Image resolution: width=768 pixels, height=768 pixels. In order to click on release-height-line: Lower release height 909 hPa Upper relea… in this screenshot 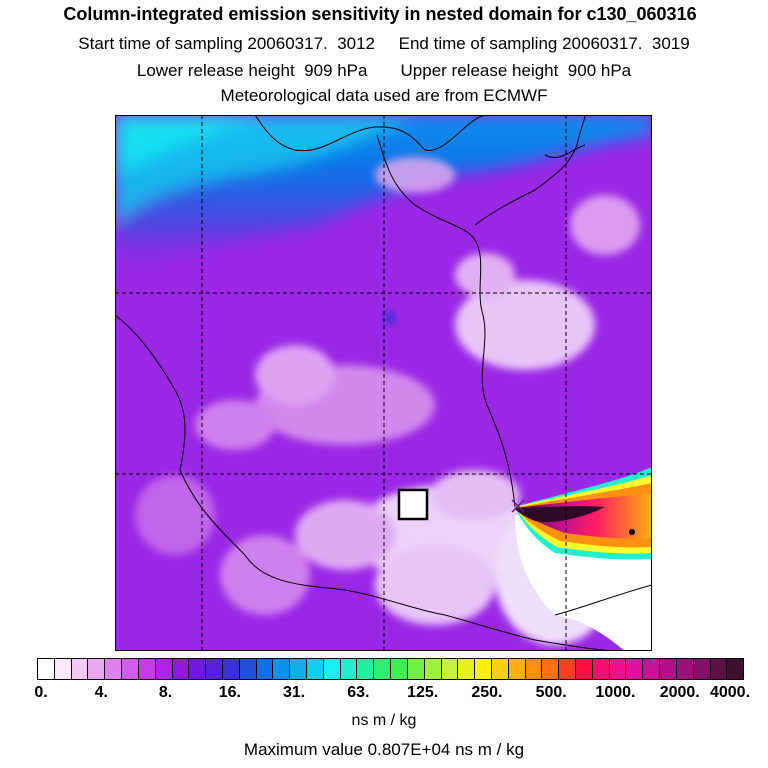, I will do `click(384, 70)`.